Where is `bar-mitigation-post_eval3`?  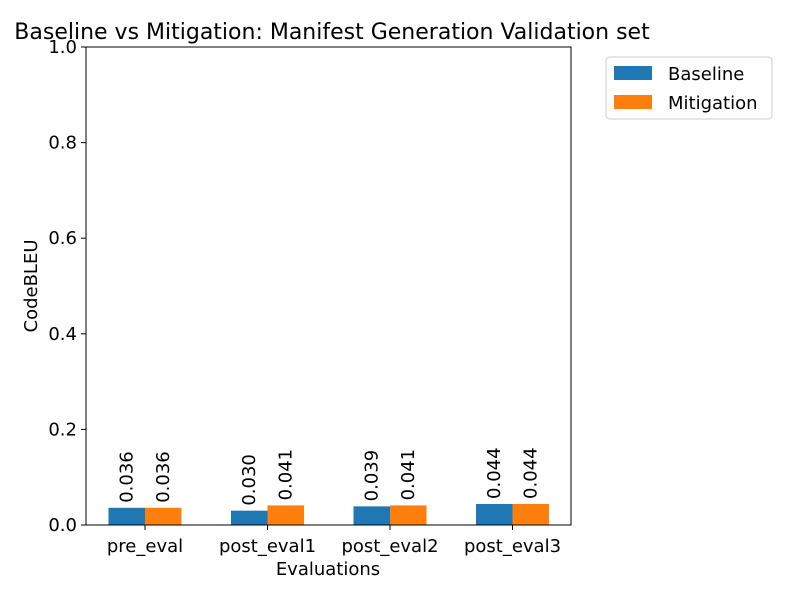
bar-mitigation-post_eval3 is located at coordinates (530, 514).